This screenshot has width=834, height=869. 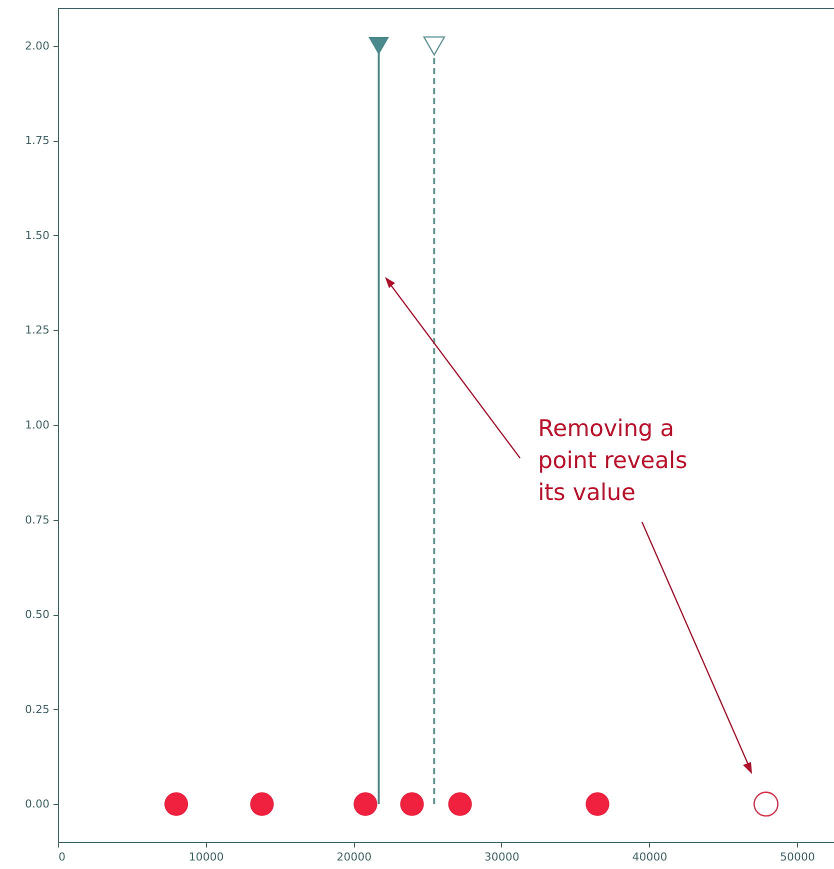 What do you see at coordinates (354, 857) in the screenshot?
I see `x-tick-label: 20000` at bounding box center [354, 857].